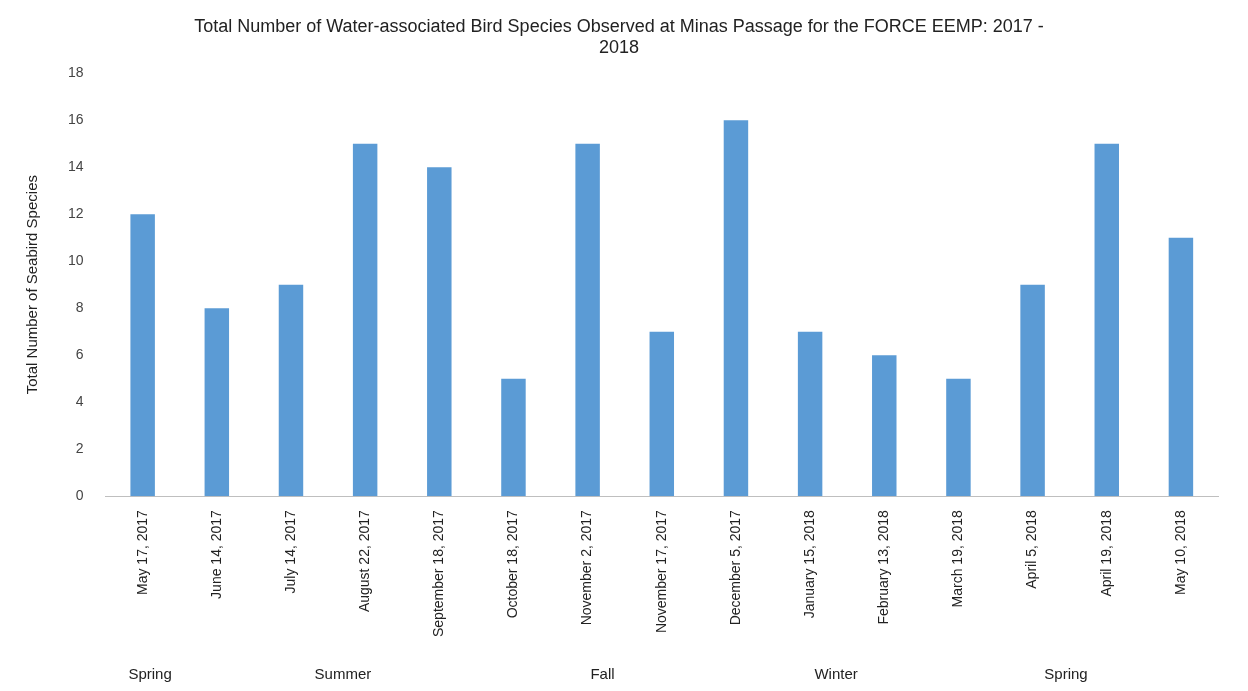  What do you see at coordinates (836, 674) in the screenshot?
I see `text: Winter` at bounding box center [836, 674].